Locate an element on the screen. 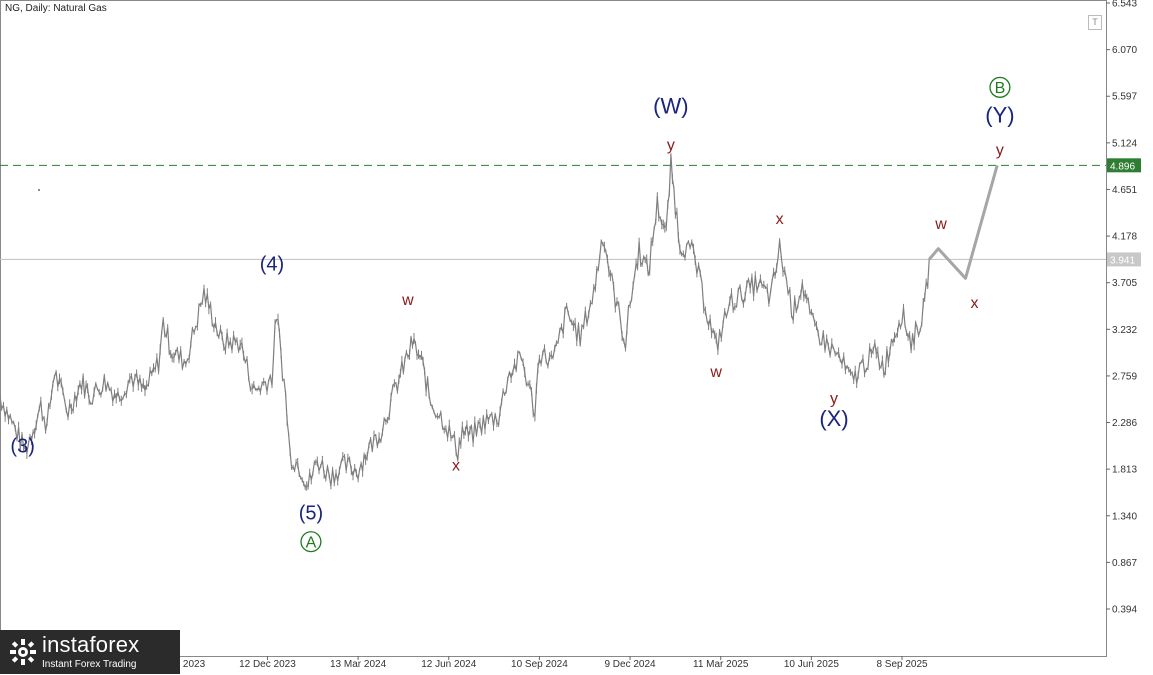 The image size is (1153, 675). wave-label: (5) is located at coordinates (311, 514).